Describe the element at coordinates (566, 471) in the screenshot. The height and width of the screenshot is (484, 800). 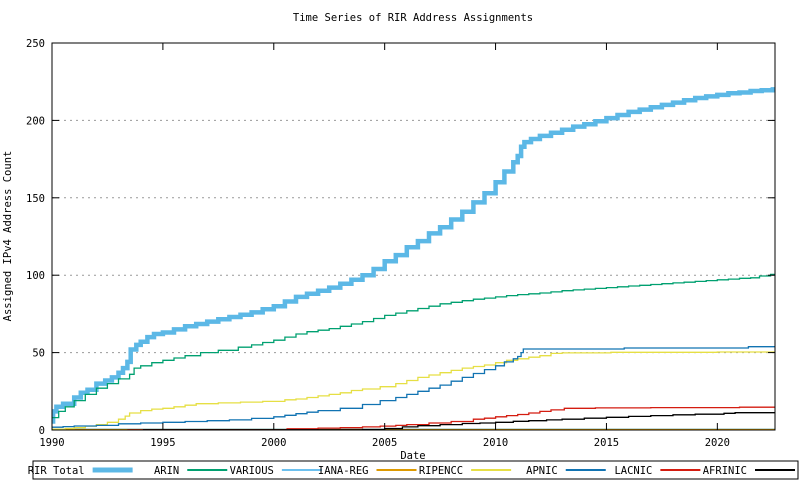
I see `legend-item-apnic: APNIC` at that location.